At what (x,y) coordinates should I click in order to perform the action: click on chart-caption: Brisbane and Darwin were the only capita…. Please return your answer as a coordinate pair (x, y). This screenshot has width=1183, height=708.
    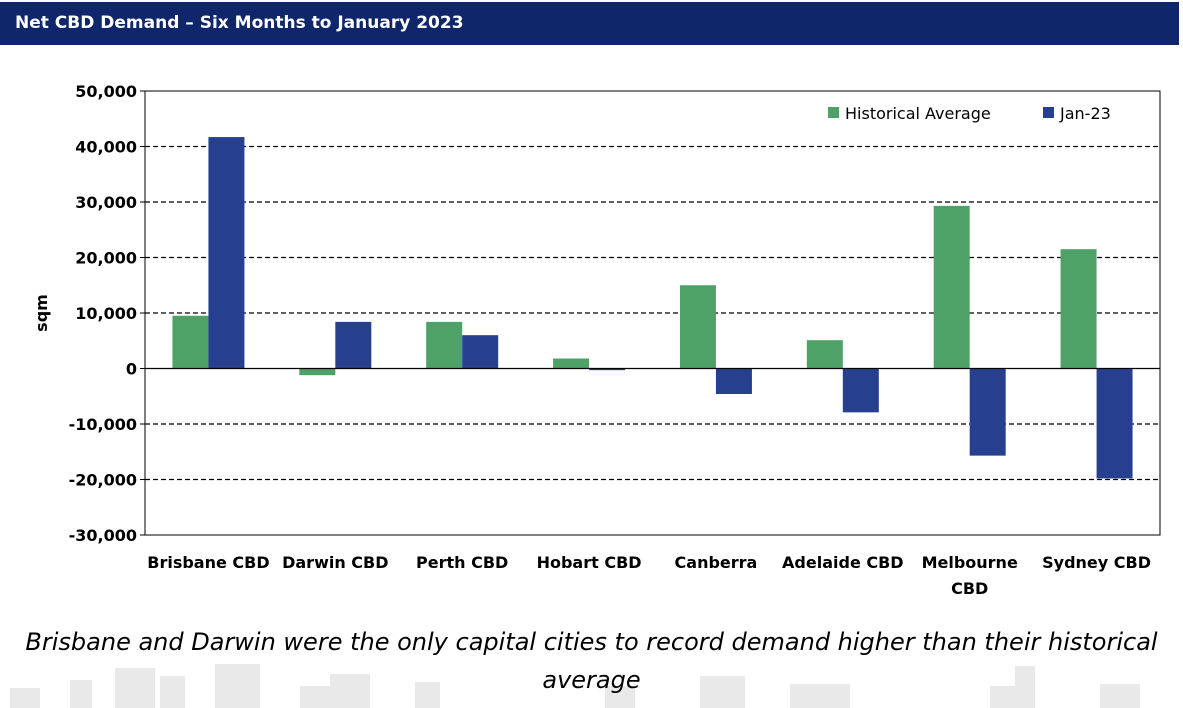
    Looking at the image, I should click on (591, 661).